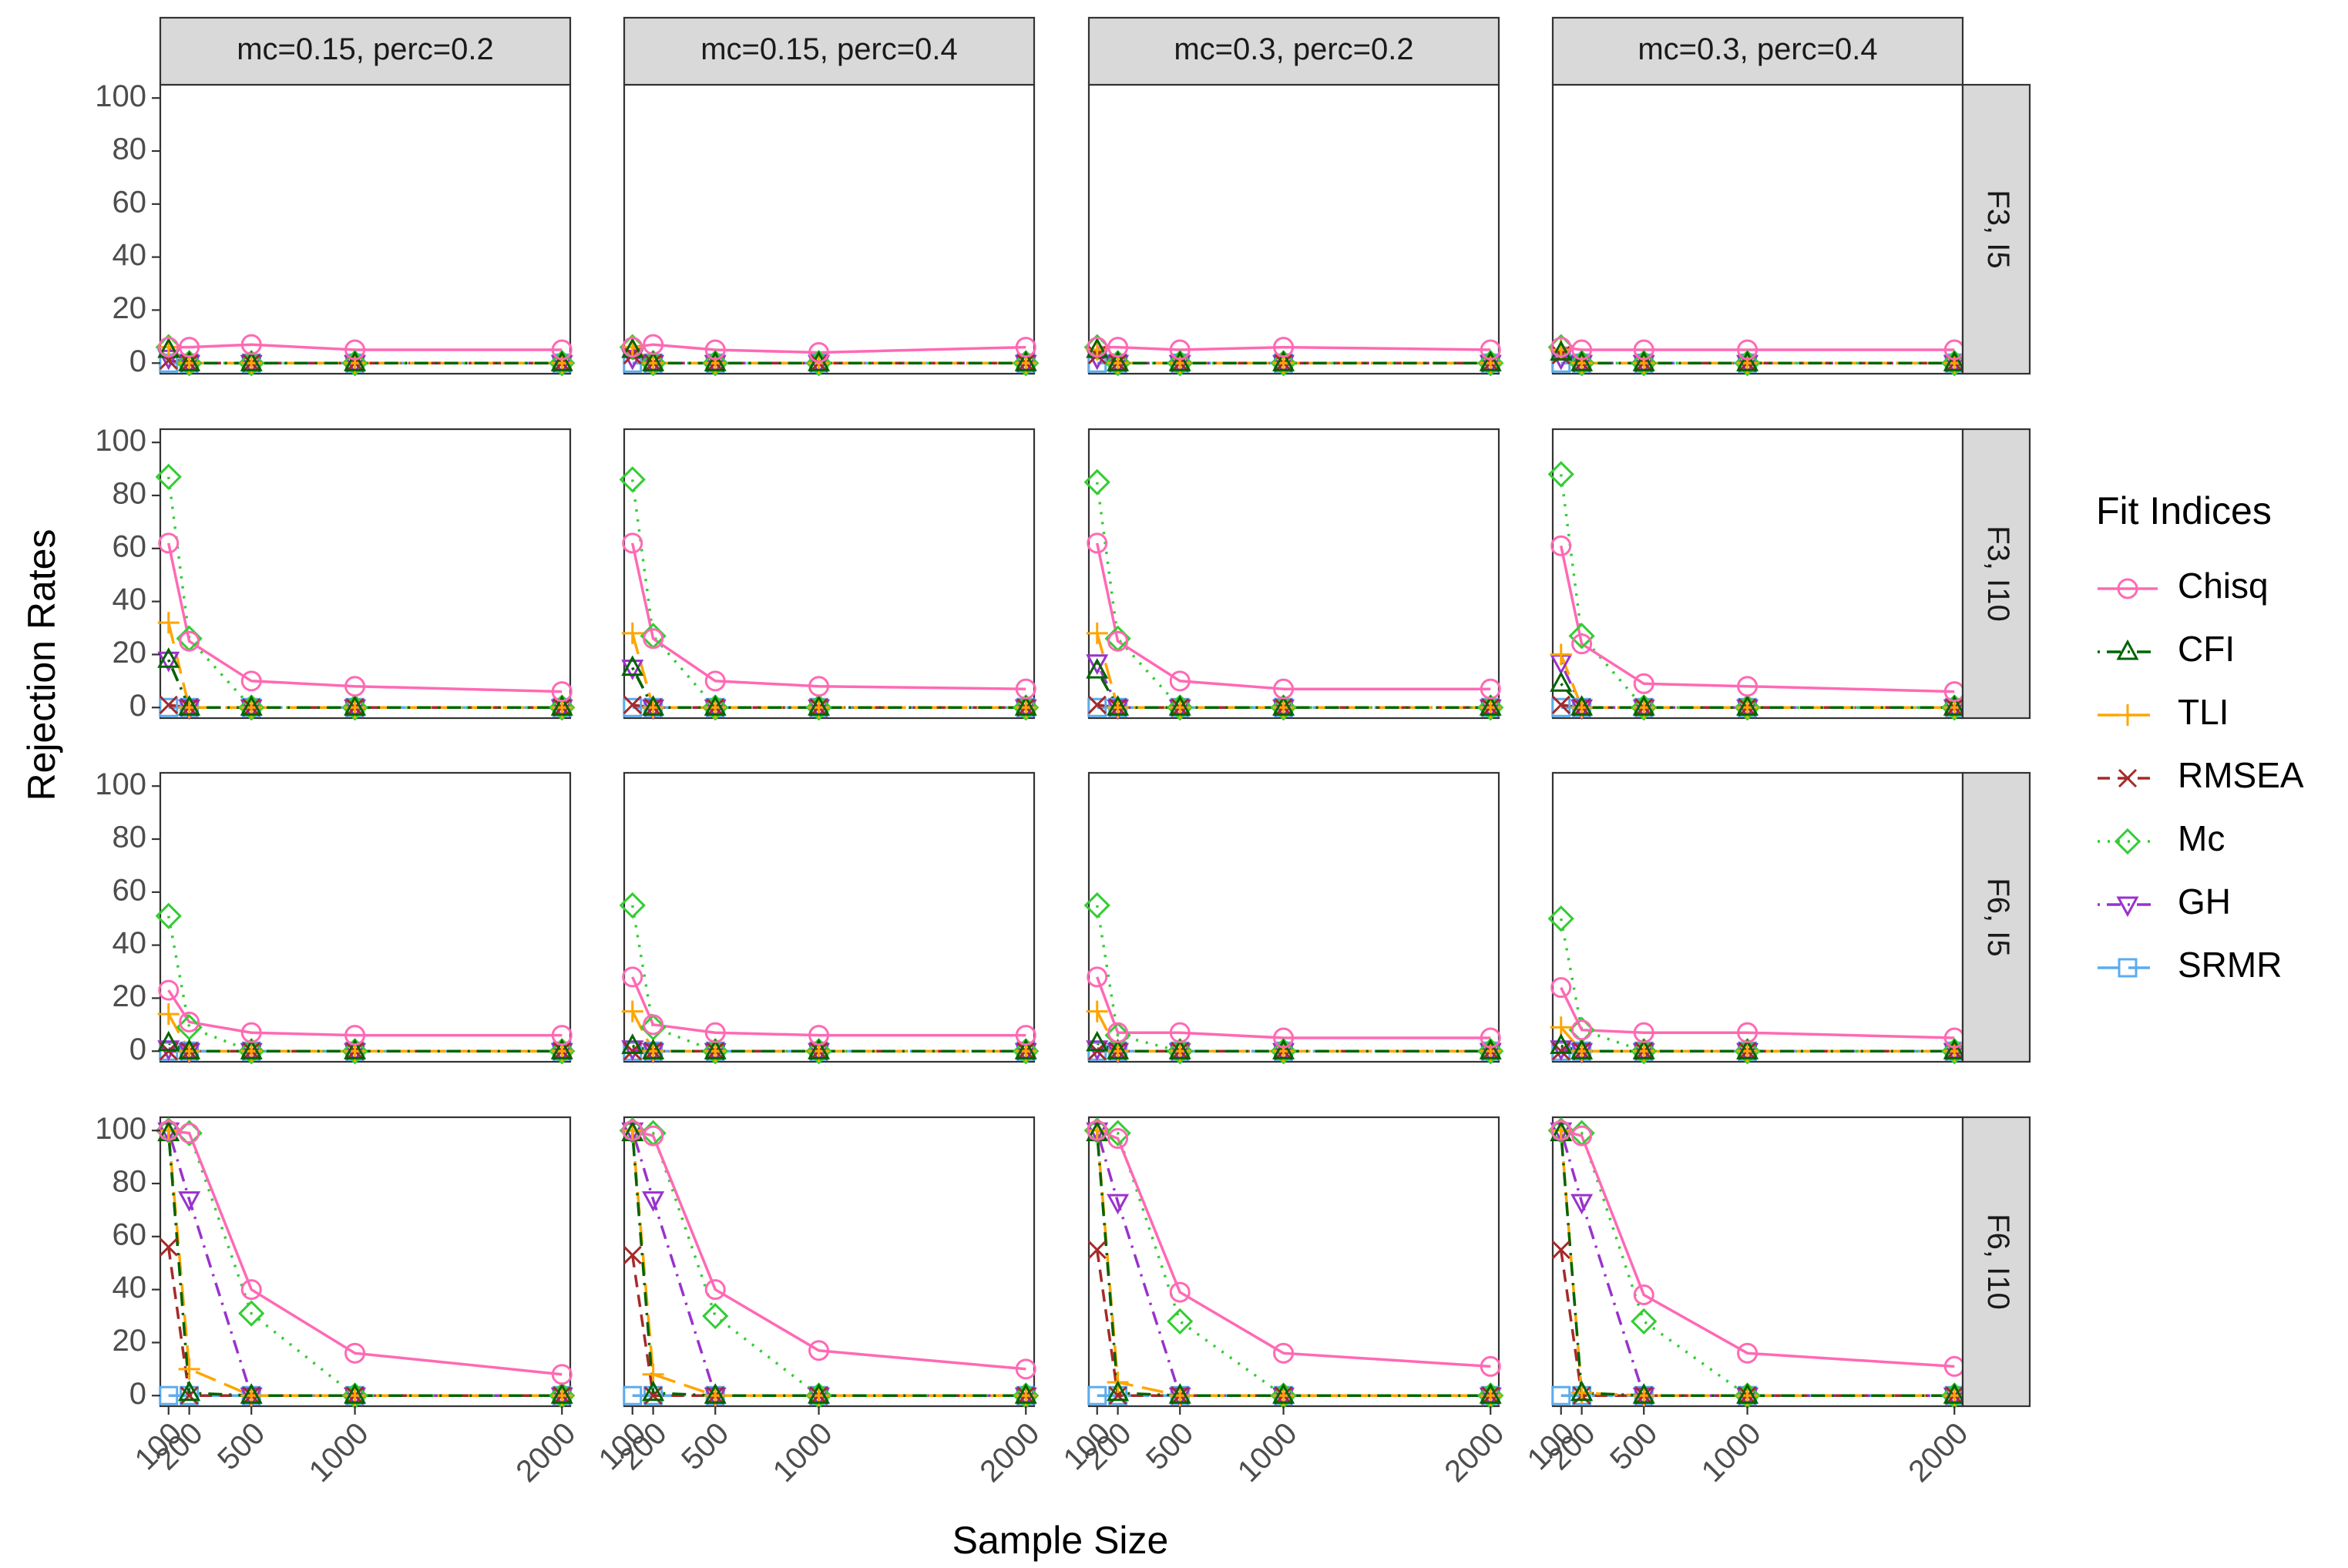  I want to click on legend-key-tli, so click(2127, 715).